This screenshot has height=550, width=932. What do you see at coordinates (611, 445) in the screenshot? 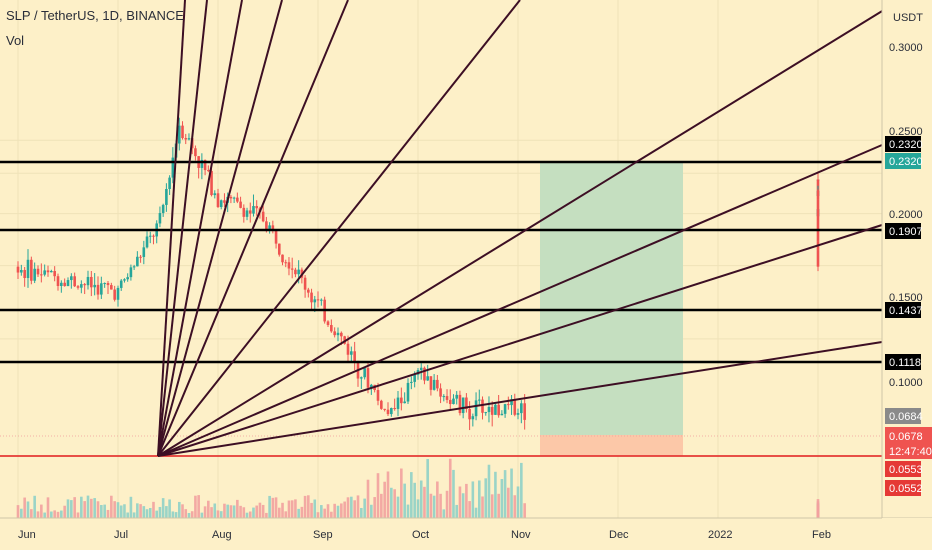
I see `stop-zone` at bounding box center [611, 445].